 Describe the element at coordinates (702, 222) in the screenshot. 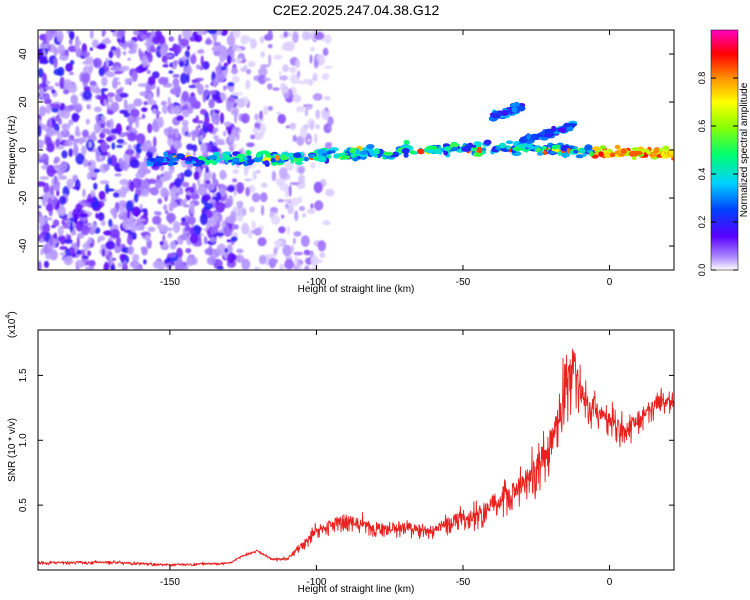

I see `colorbar-tick-label: 0.2` at that location.